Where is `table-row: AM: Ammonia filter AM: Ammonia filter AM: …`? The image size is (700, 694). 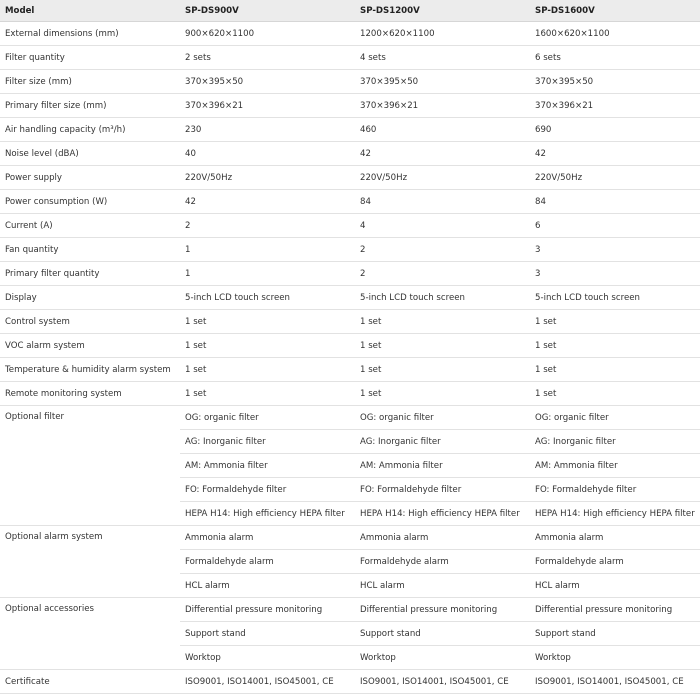
table-row: AM: Ammonia filter AM: Ammonia filter AM: … is located at coordinates (350, 465).